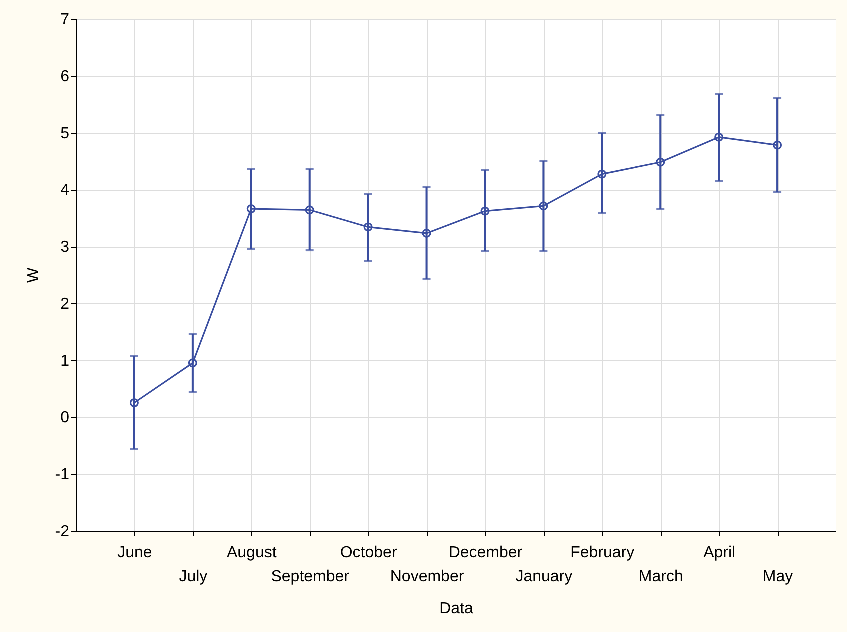 The height and width of the screenshot is (632, 847). I want to click on x-tick-label: September, so click(310, 577).